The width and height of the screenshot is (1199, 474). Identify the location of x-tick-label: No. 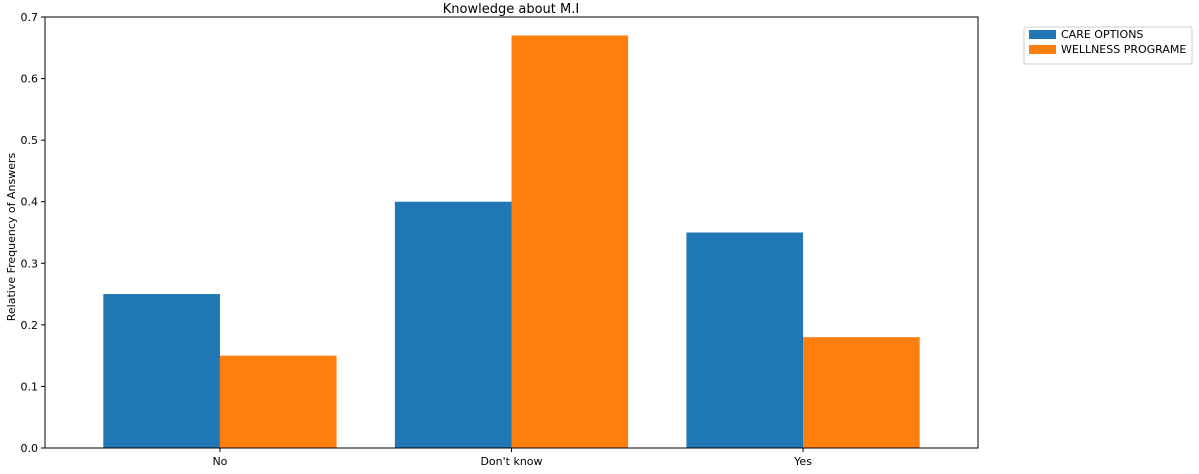
(219, 461).